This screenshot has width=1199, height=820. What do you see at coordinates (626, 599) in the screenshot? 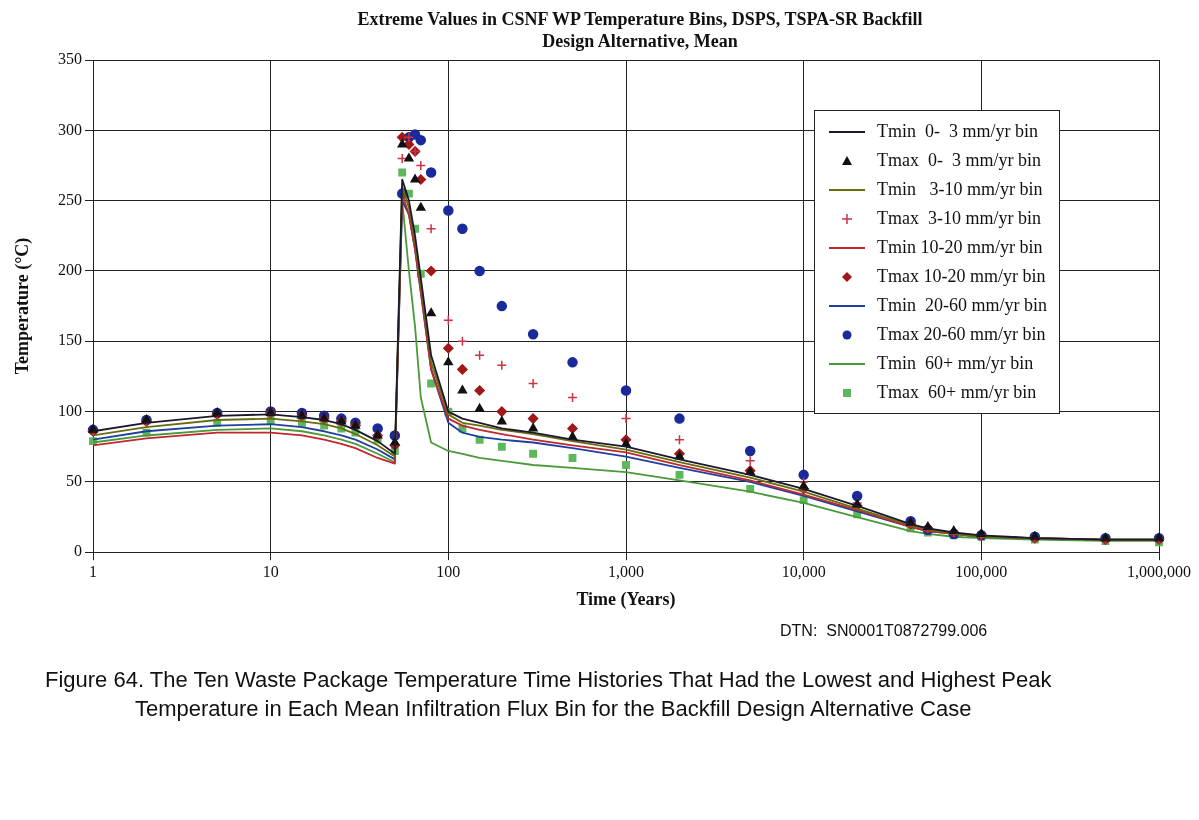
I see `x-axis-title: Time (Years)` at bounding box center [626, 599].